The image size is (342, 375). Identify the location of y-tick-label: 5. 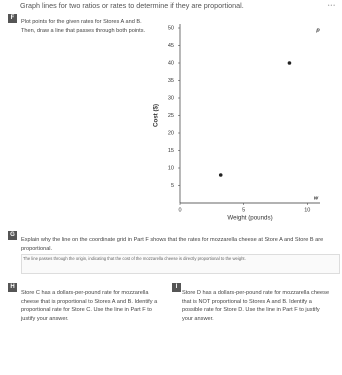
(172, 186).